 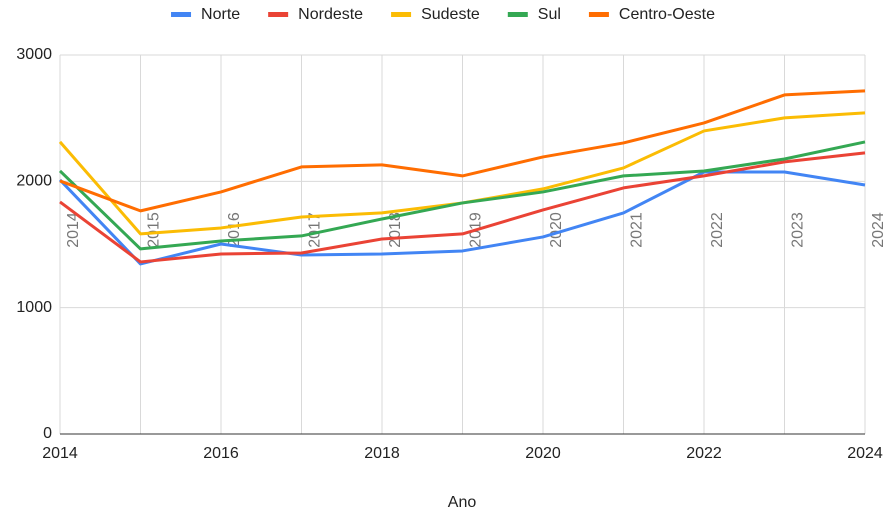 I want to click on legend-label: Sudeste, so click(x=450, y=14).